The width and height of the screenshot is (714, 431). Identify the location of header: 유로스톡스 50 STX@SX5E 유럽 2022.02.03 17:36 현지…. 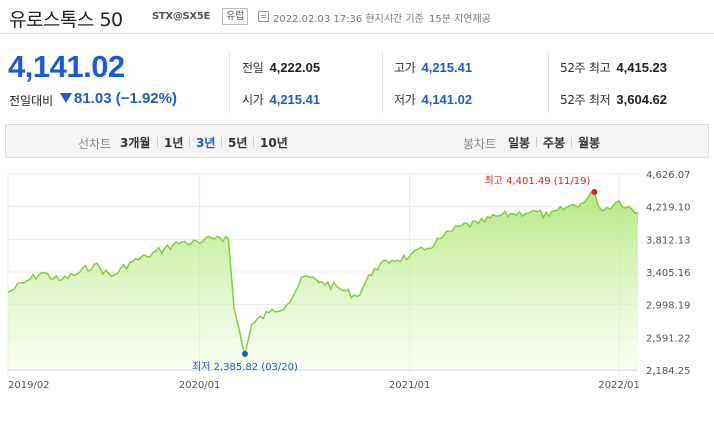
(357, 17).